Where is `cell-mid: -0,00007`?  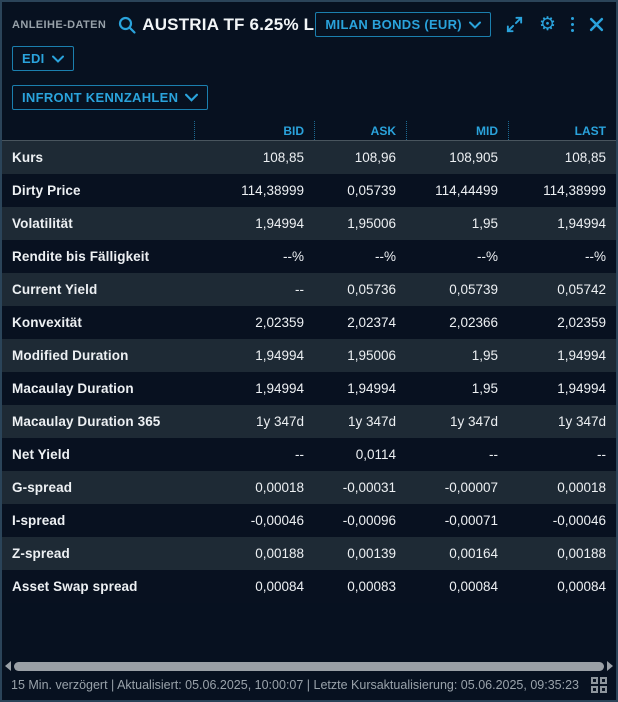 cell-mid: -0,00007 is located at coordinates (471, 487).